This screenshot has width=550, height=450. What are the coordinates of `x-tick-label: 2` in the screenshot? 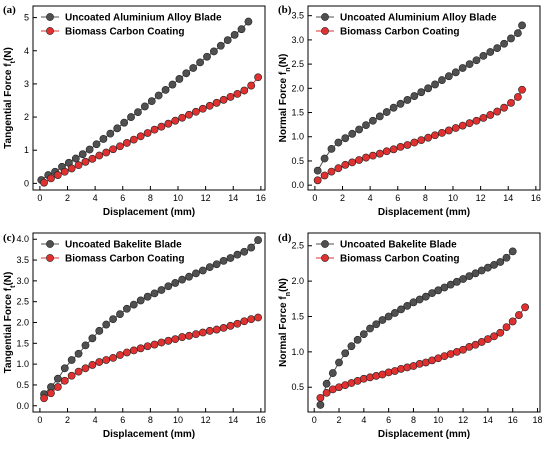 It's located at (67, 420).